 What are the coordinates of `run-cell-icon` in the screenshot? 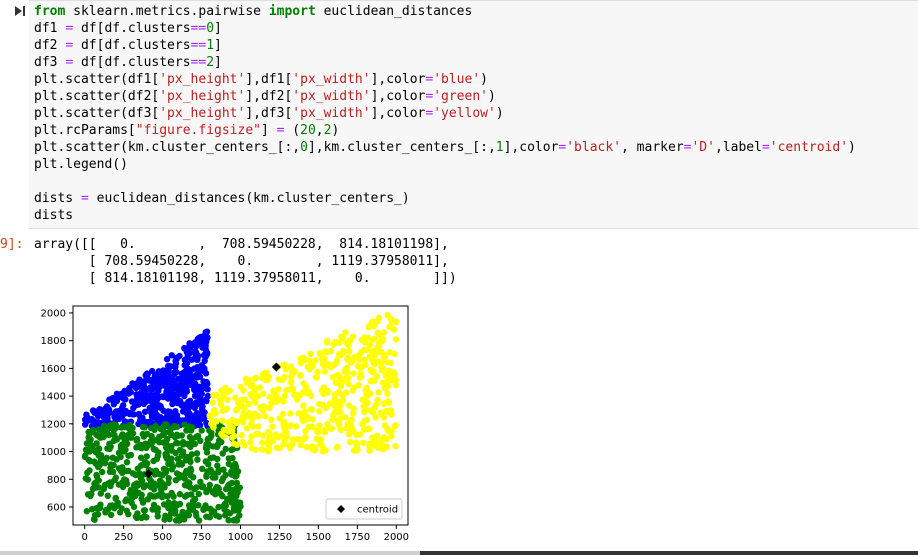 It's located at (20, 11).